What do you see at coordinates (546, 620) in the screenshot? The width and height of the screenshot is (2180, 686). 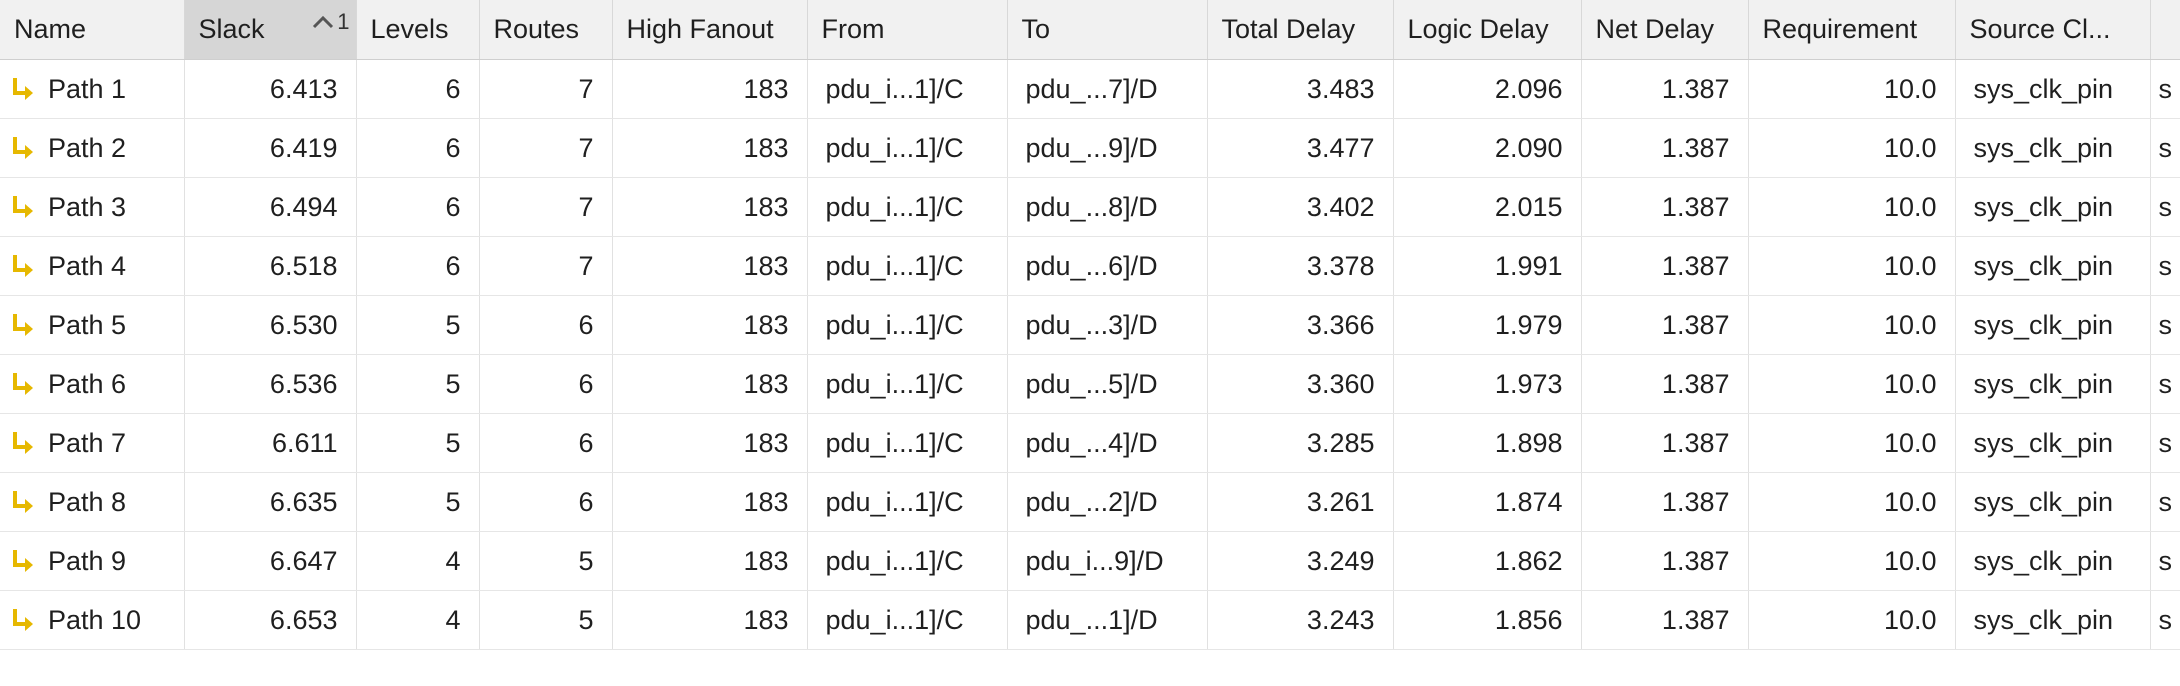 I see `cell-routes: 5` at bounding box center [546, 620].